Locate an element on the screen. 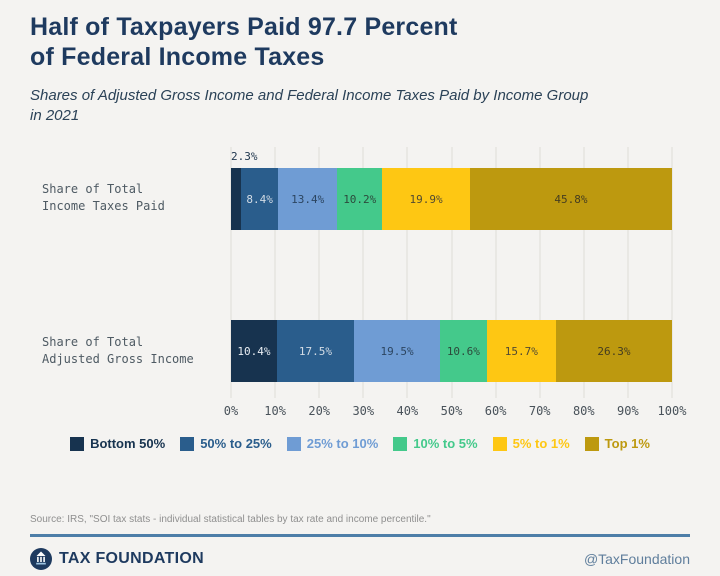 This screenshot has height=576, width=720. legend-label: Bottom 50% is located at coordinates (128, 443).